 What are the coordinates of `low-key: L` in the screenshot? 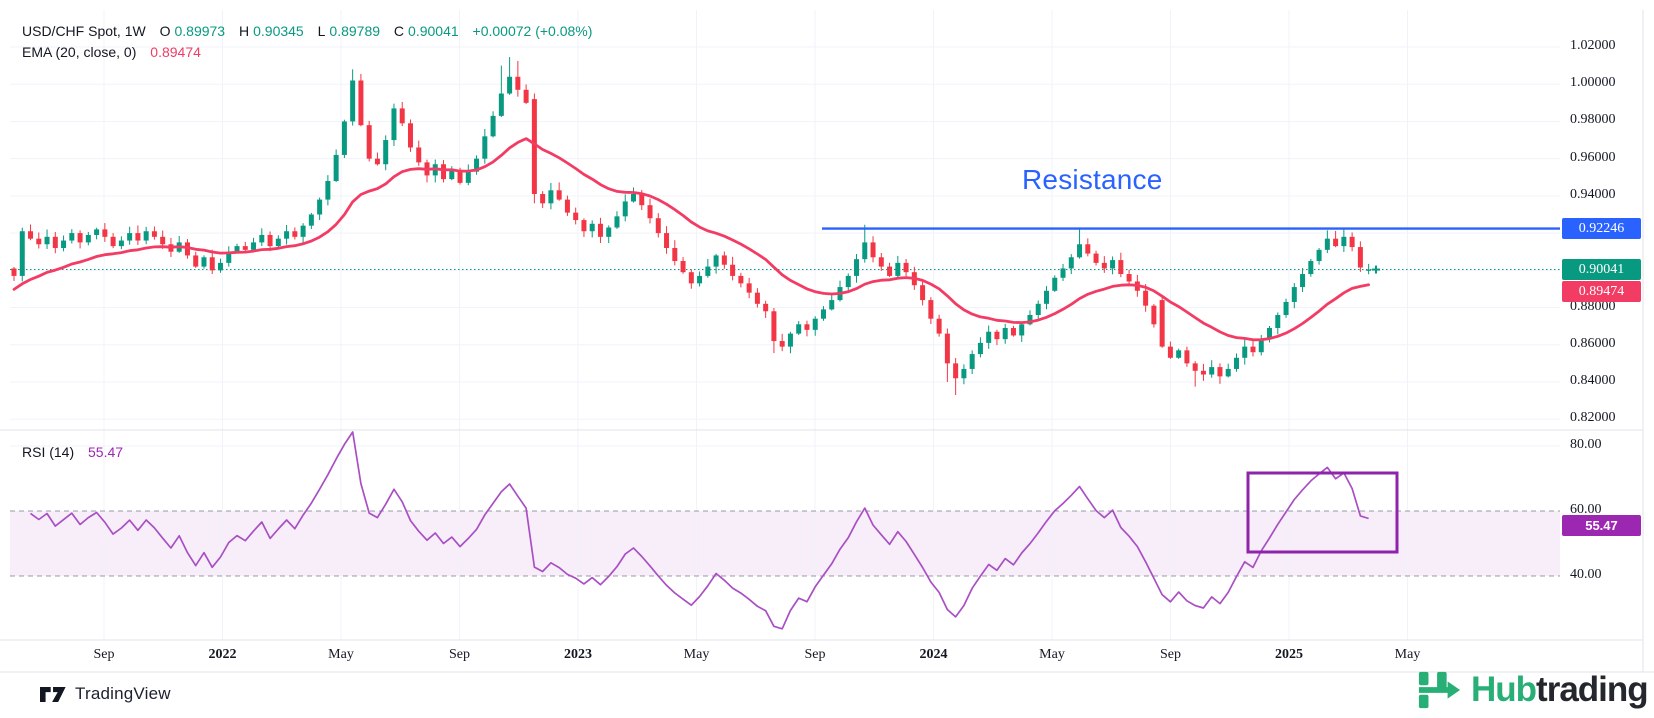 It's located at (321, 31).